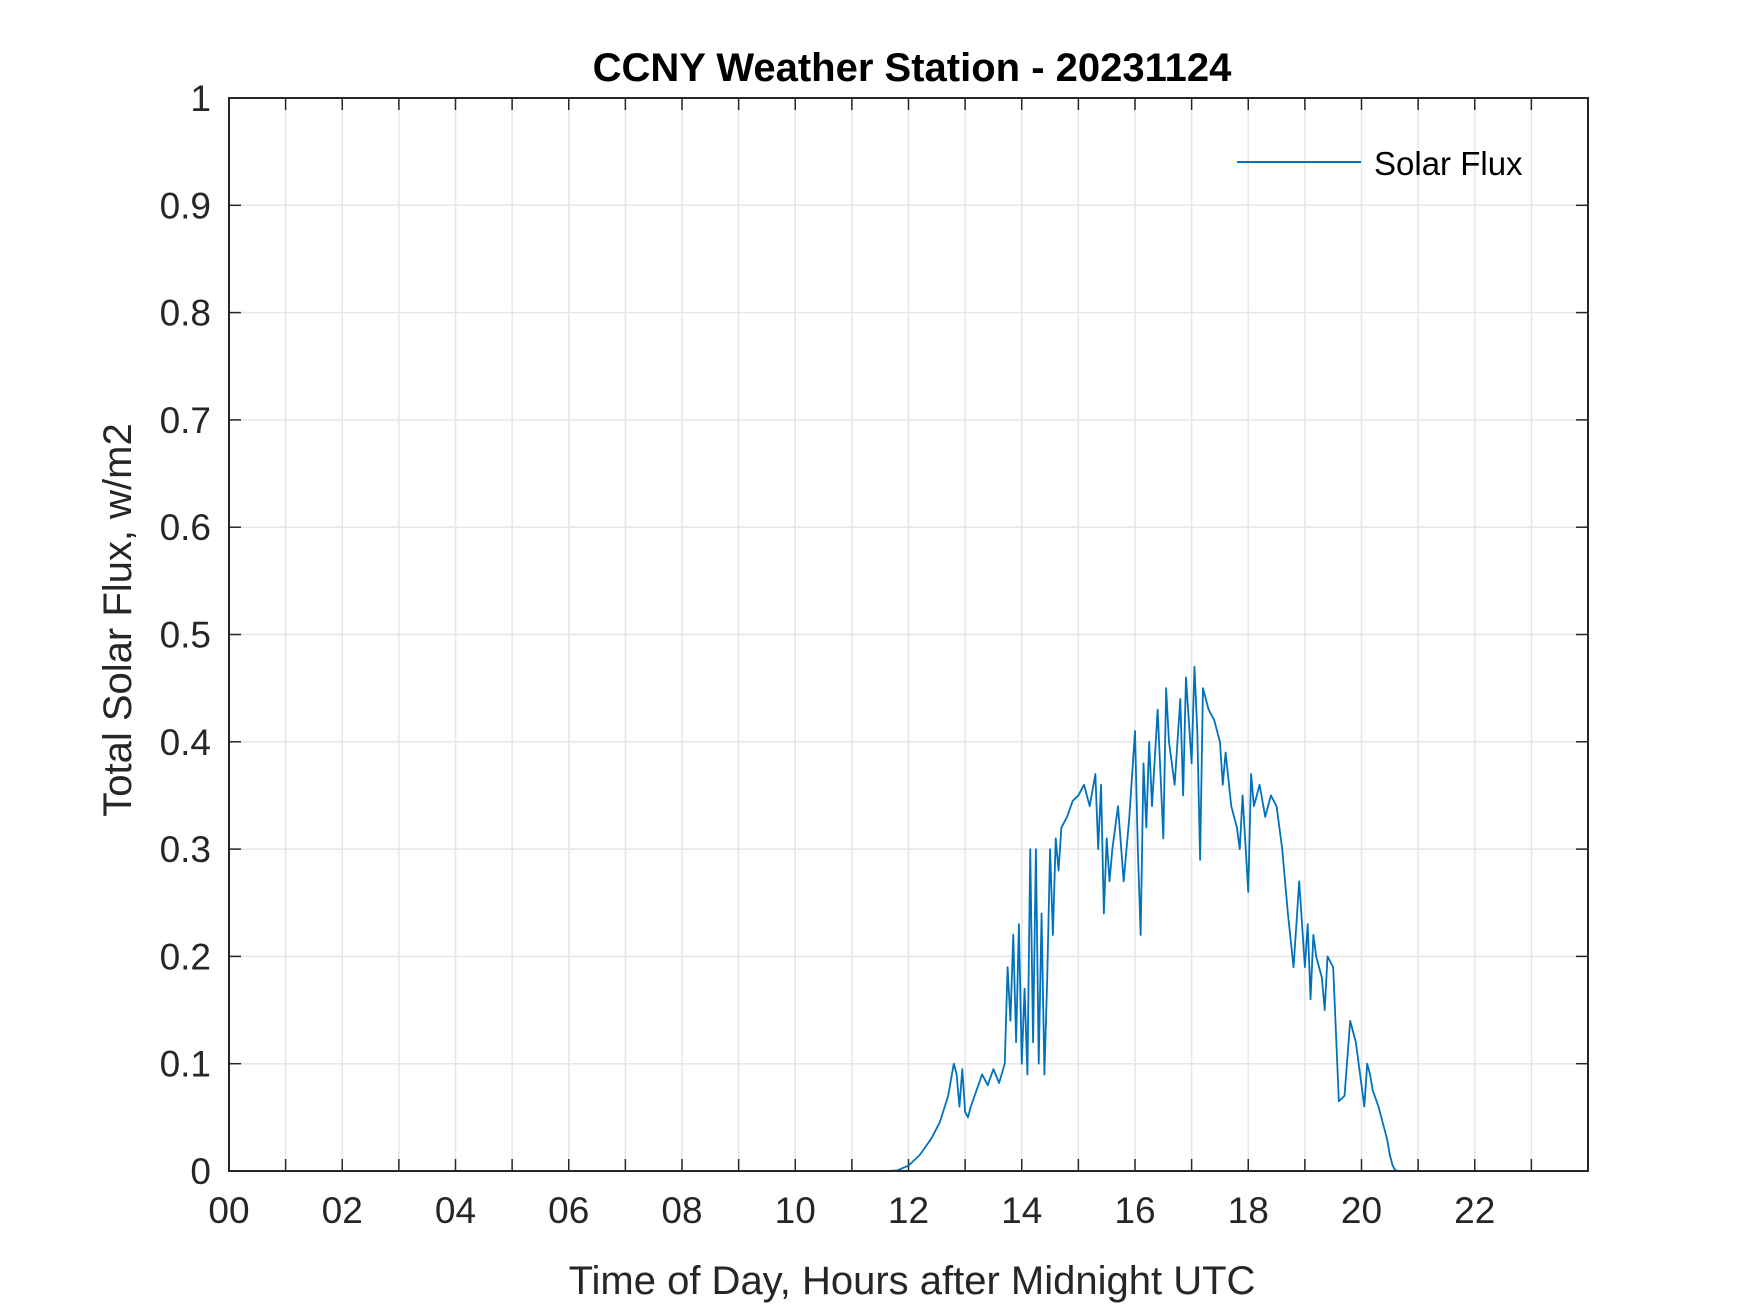 The image size is (1750, 1313). I want to click on x-tick-label: 14, so click(1021, 1210).